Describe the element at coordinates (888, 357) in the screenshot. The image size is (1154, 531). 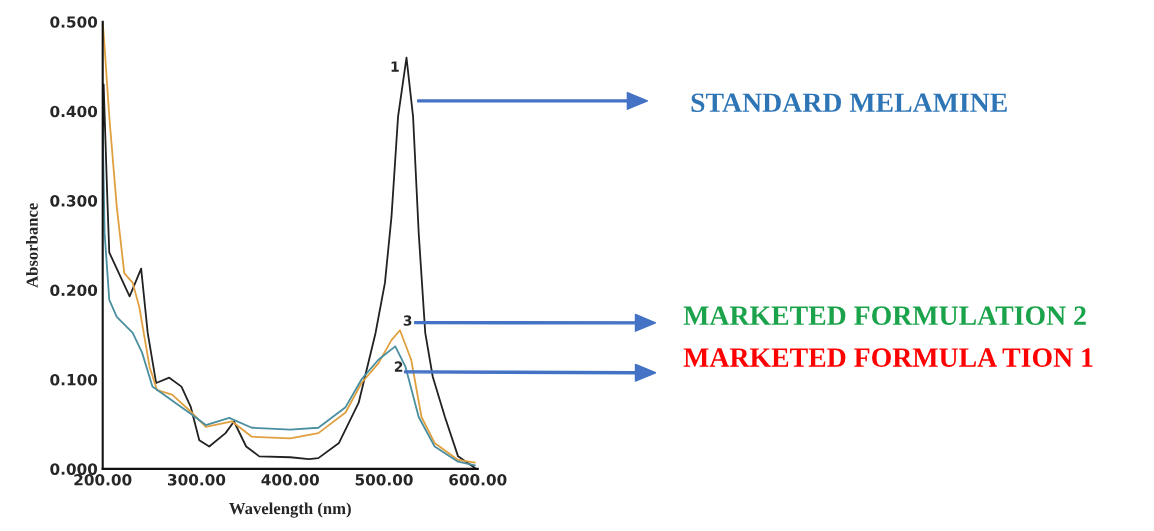
I see `text: MARKETED FORMULA TION 1` at that location.